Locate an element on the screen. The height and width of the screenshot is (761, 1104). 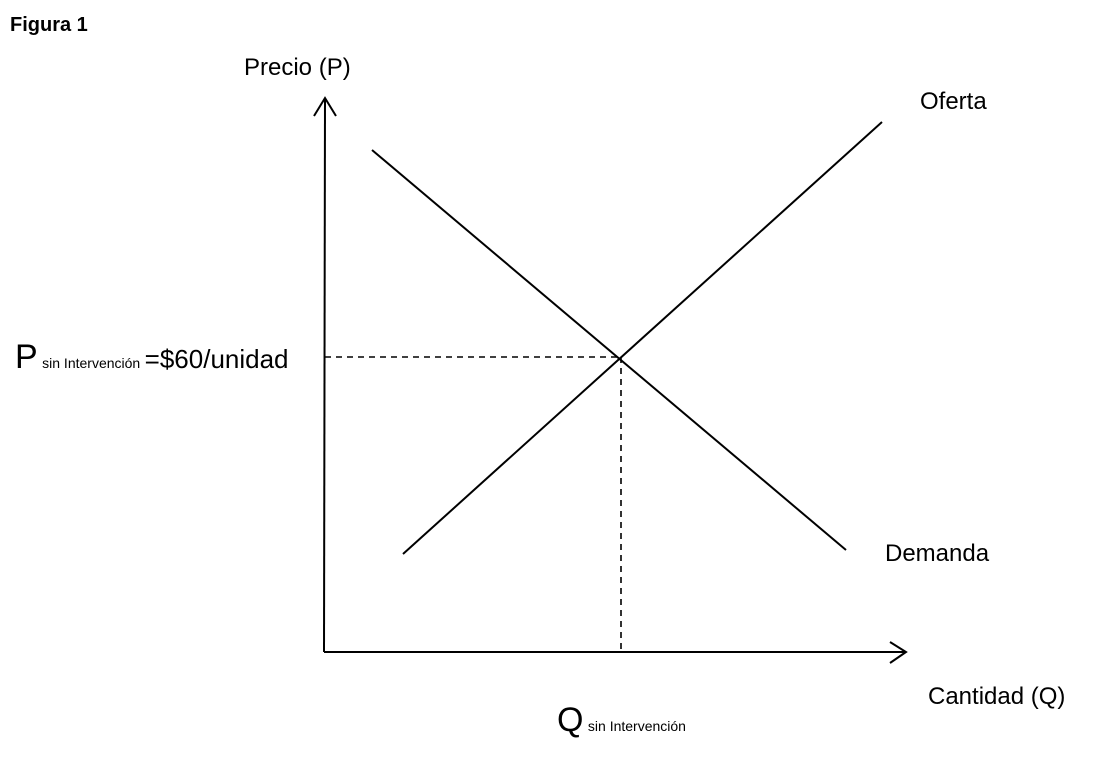
equilibrium-price-label: P sin Intervención =$60/unidad is located at coordinates (152, 357).